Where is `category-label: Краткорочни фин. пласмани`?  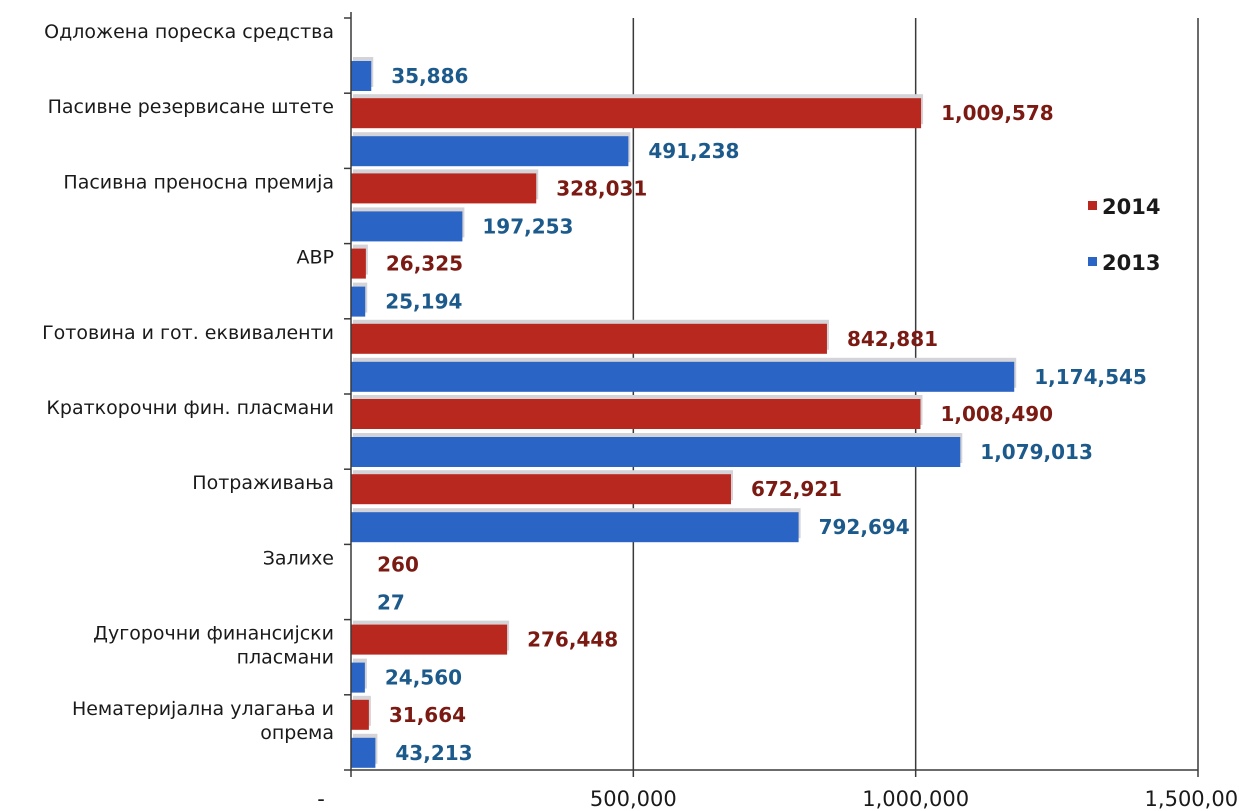
category-label: Краткорочни фин. пласмани is located at coordinates (190, 408).